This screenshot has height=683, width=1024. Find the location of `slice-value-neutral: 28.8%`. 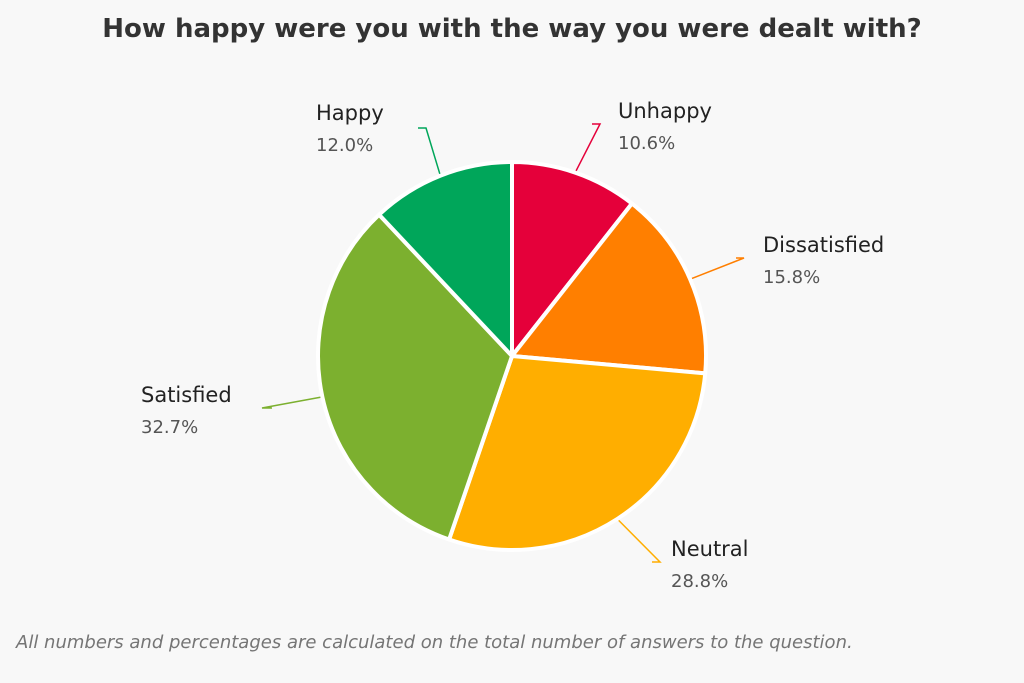

slice-value-neutral: 28.8% is located at coordinates (699, 581).